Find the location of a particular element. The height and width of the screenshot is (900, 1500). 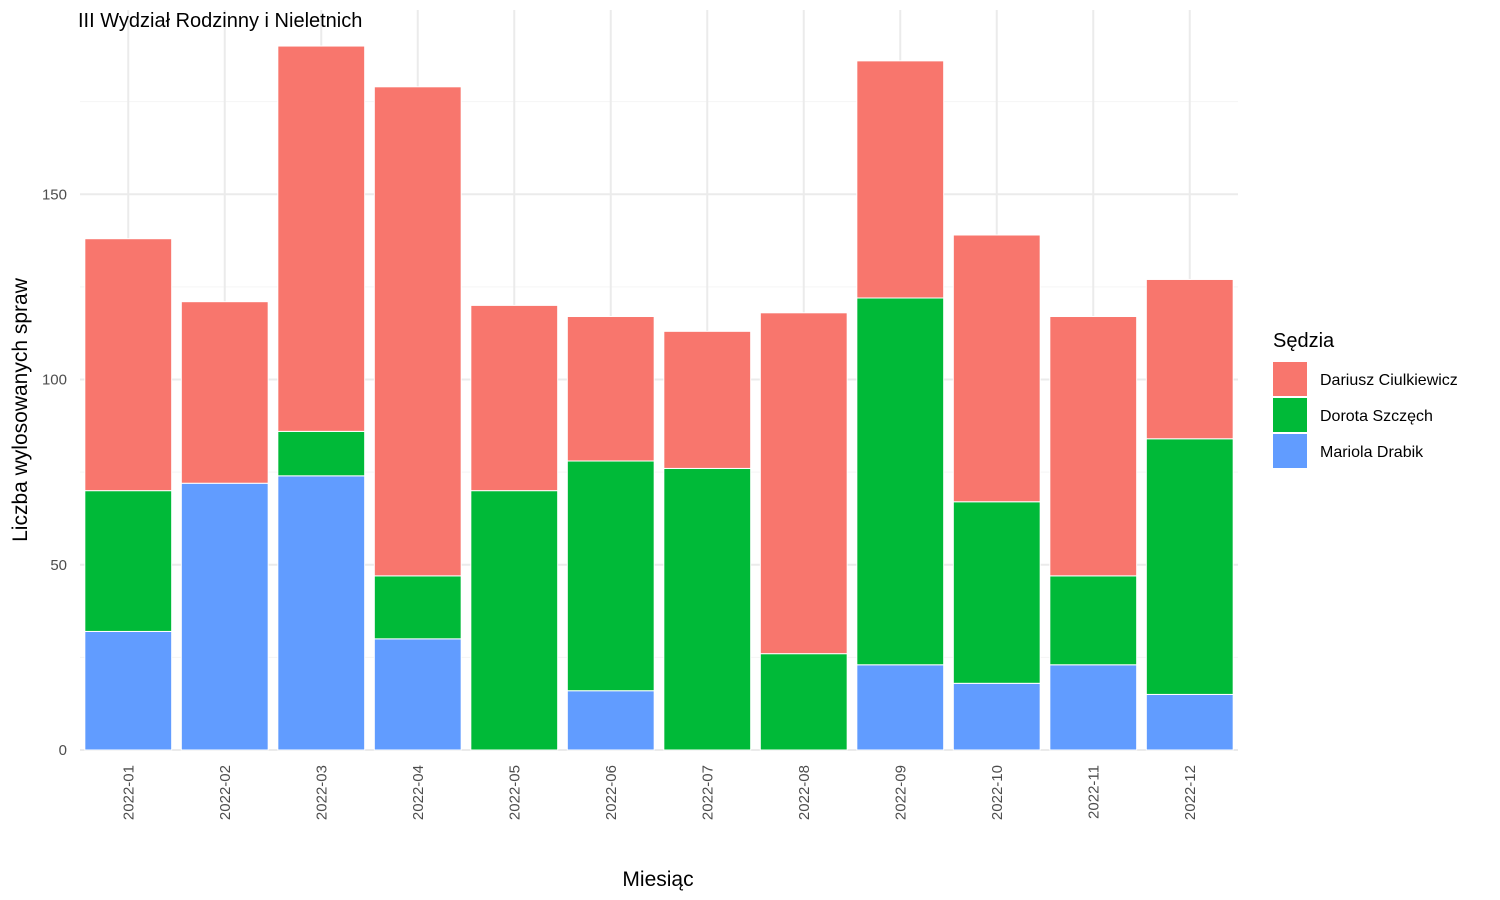

chart-title: III Wydział Rodzinny i Nieletnich is located at coordinates (220, 21).